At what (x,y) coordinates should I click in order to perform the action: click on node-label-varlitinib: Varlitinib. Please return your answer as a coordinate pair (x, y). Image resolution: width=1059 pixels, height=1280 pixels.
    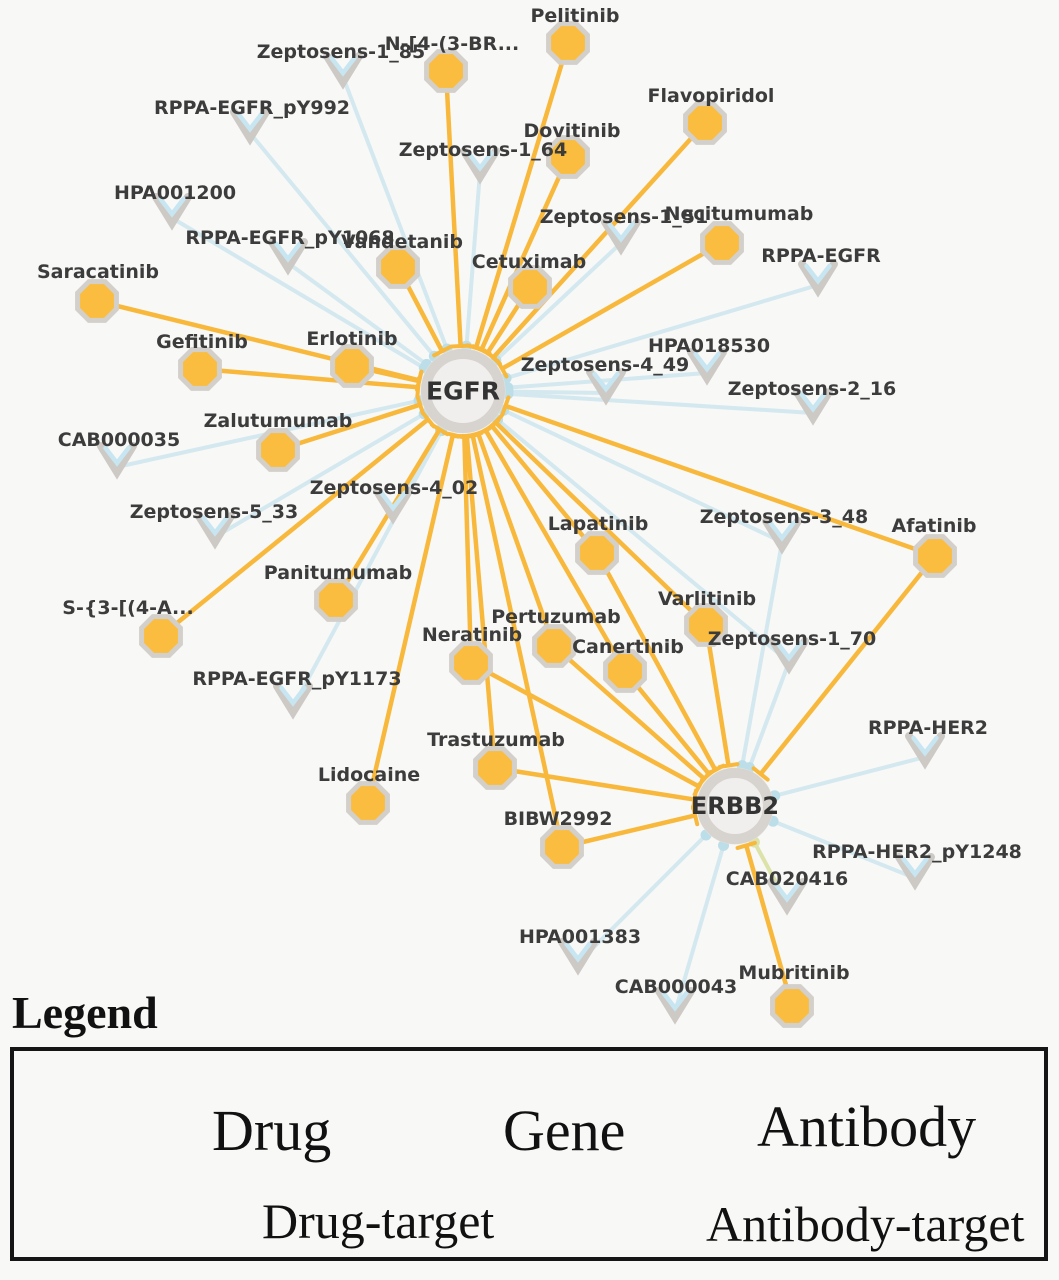
    Looking at the image, I should click on (707, 599).